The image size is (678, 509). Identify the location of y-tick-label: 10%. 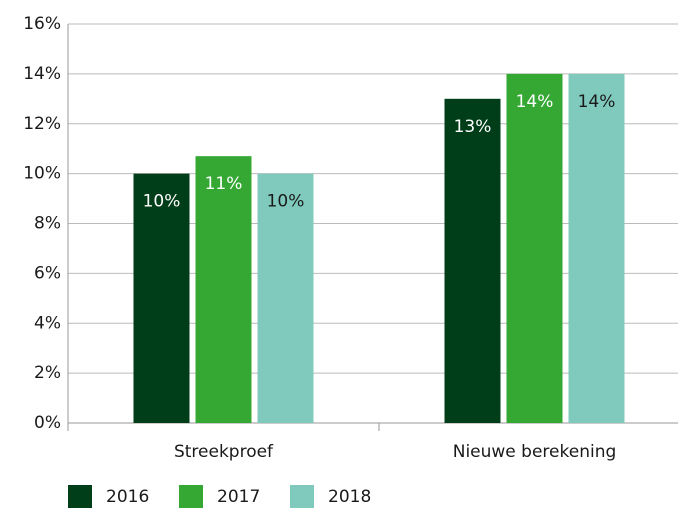
(42, 174).